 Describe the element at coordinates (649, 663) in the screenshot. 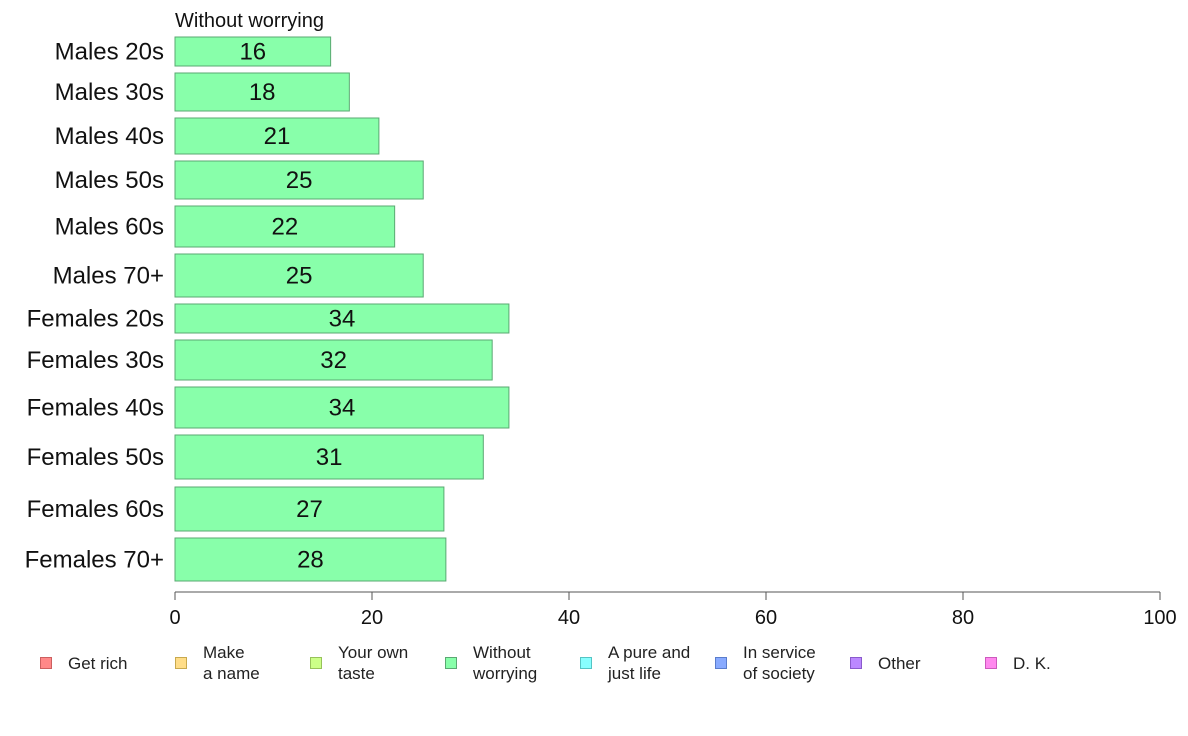

I see `legend-label: A pure and just life` at that location.